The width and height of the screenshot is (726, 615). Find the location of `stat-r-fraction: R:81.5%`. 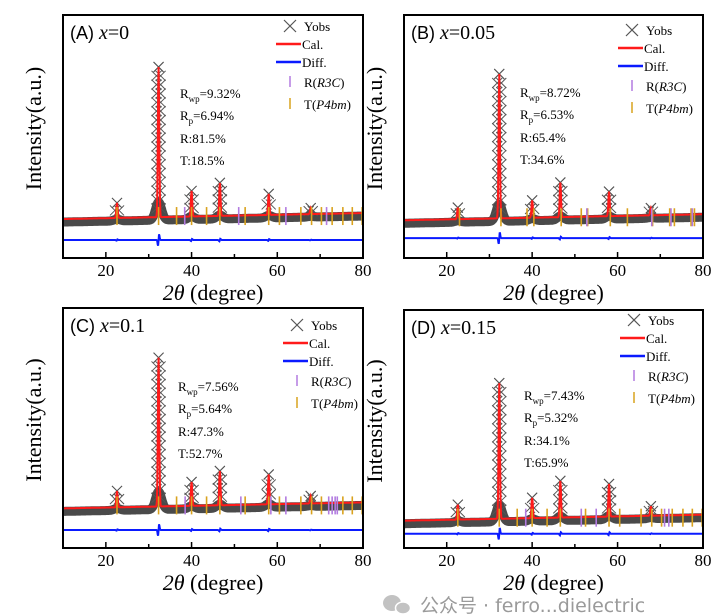

stat-r-fraction: R:81.5% is located at coordinates (203, 138).